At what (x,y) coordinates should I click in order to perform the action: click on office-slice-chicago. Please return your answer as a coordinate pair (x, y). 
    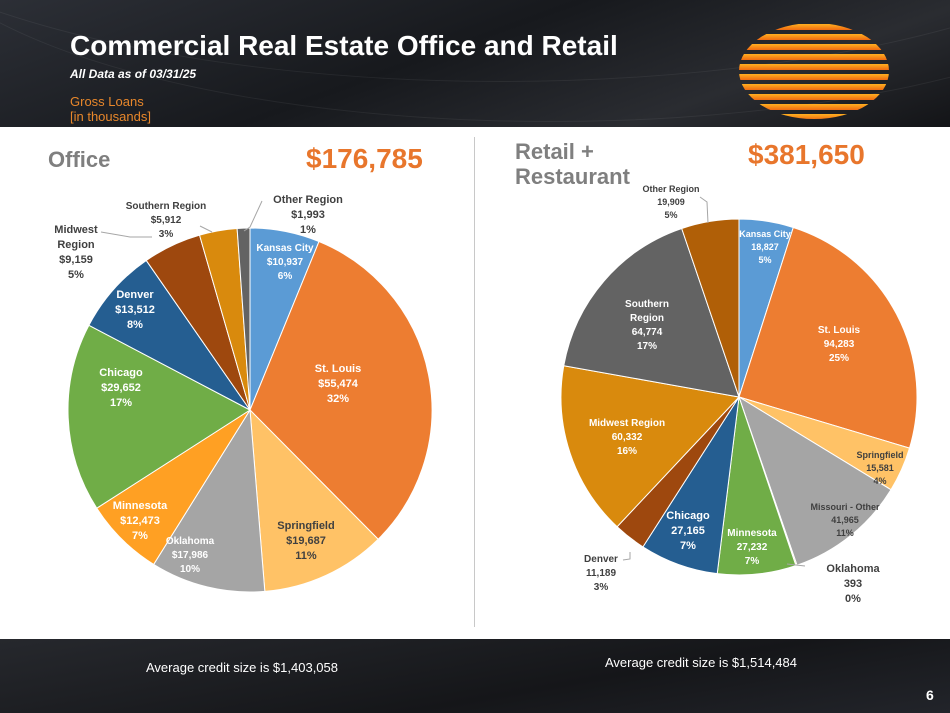
    Looking at the image, I should click on (159, 416).